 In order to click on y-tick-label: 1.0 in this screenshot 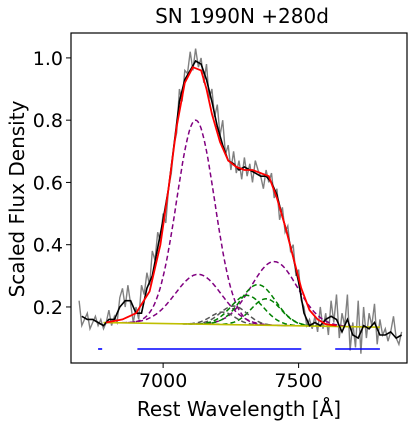, I will do `click(48, 59)`.